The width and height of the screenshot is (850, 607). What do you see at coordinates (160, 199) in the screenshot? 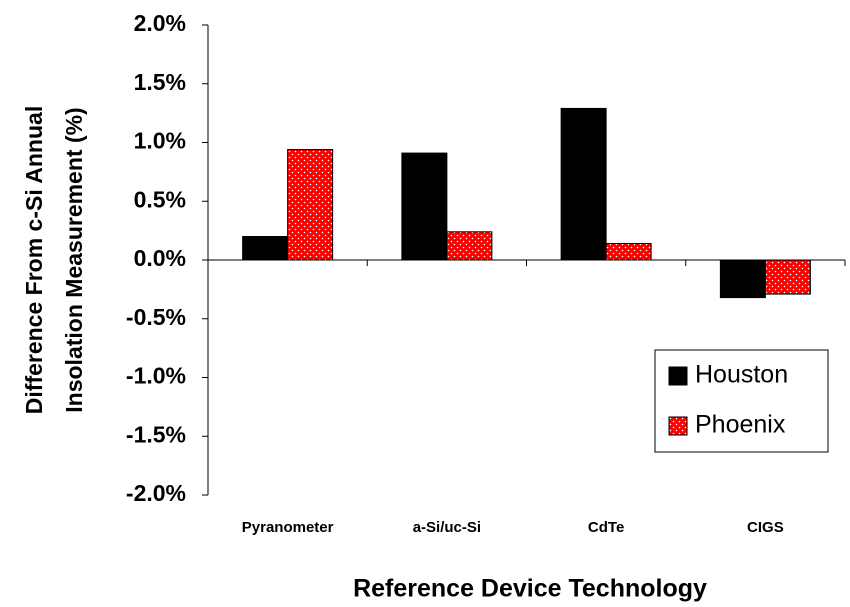
I see `y-tick-label: 0.5%` at bounding box center [160, 199].